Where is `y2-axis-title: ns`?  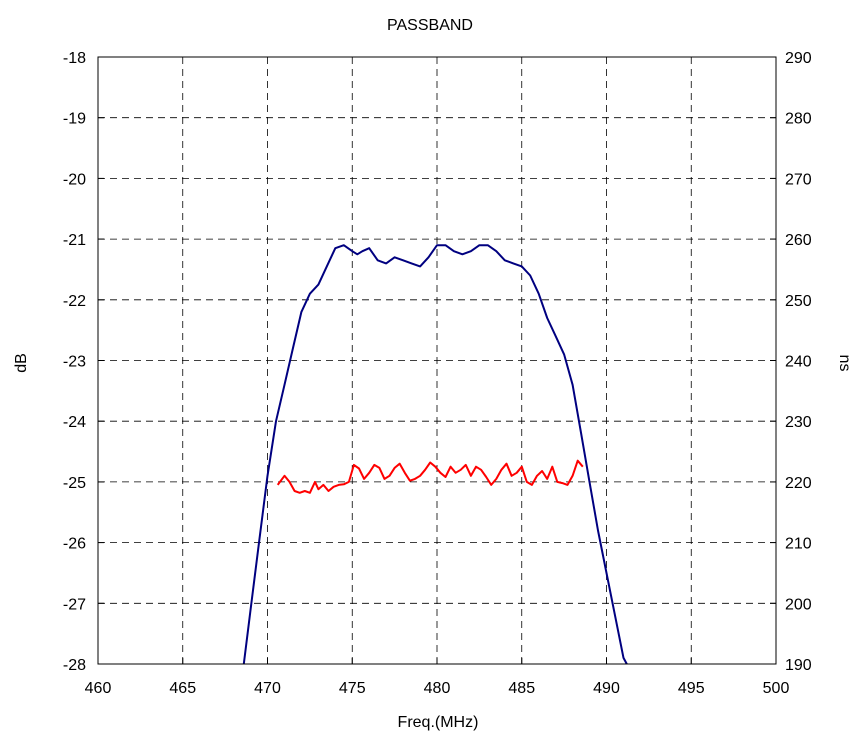 y2-axis-title: ns is located at coordinates (844, 363).